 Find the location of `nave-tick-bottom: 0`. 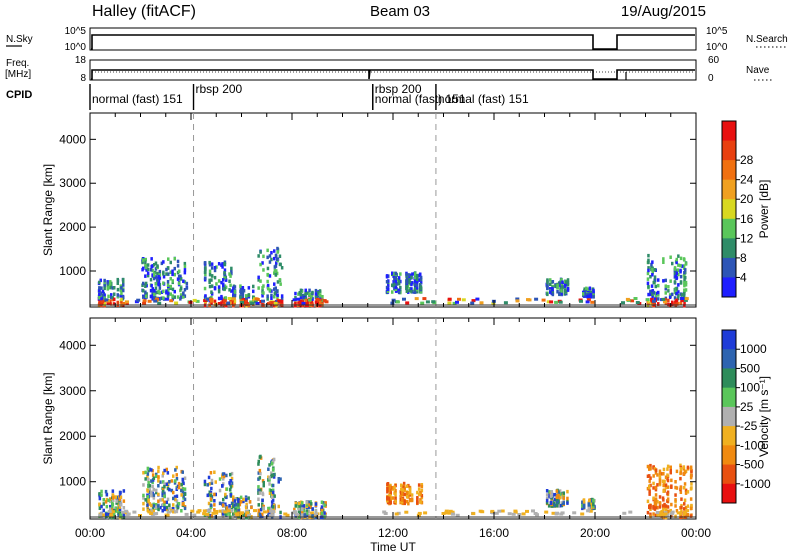

nave-tick-bottom: 0 is located at coordinates (711, 78).